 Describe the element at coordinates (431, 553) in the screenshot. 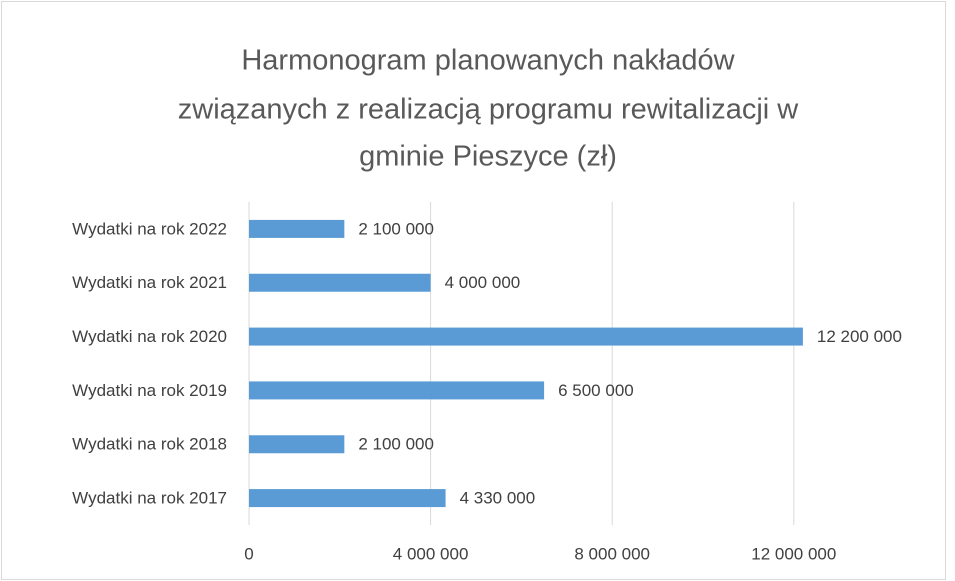

I see `x-tick-label: 4 000 000` at that location.